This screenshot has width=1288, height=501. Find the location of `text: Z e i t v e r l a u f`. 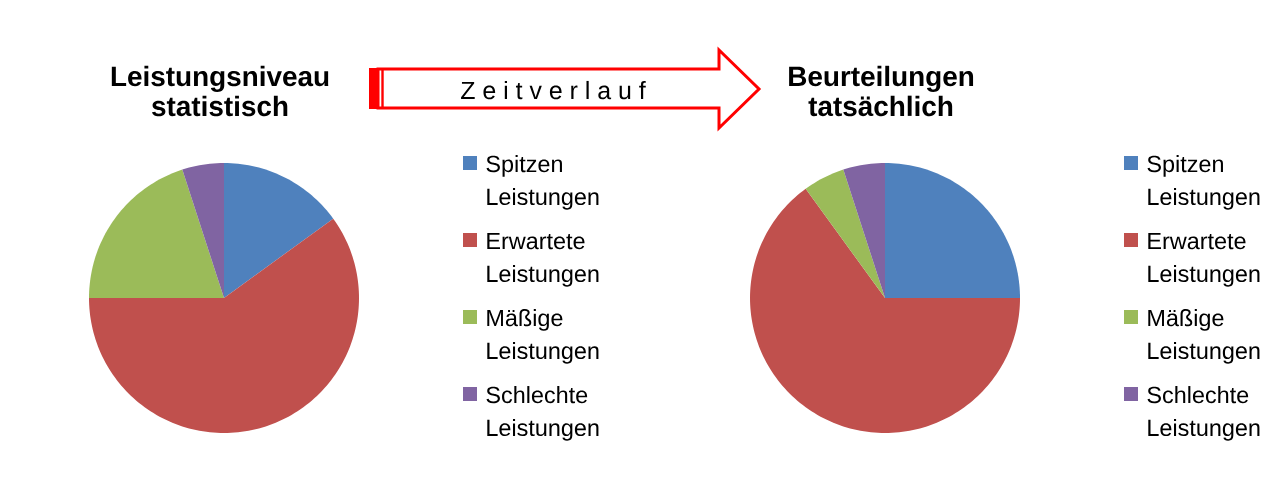

text: Z e i t v e r l a u f is located at coordinates (553, 90).